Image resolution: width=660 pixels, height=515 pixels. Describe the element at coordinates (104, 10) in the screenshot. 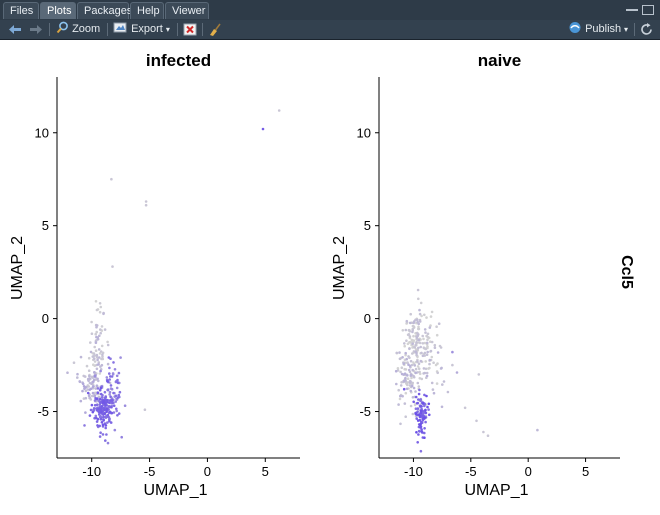

I see `tab-packages: Packages` at that location.